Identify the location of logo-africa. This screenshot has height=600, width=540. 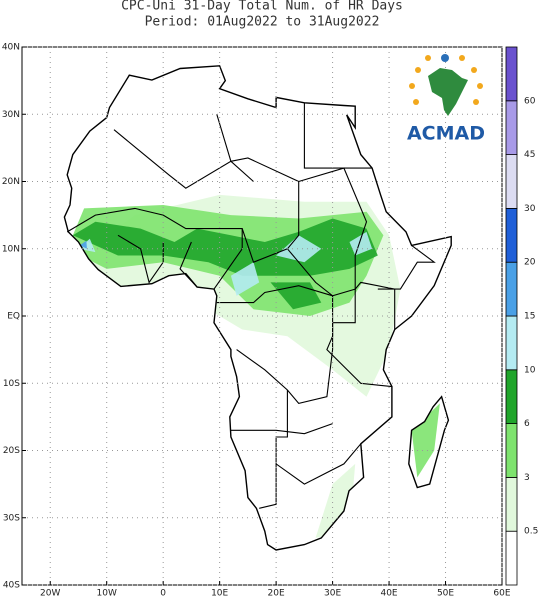
(448, 92).